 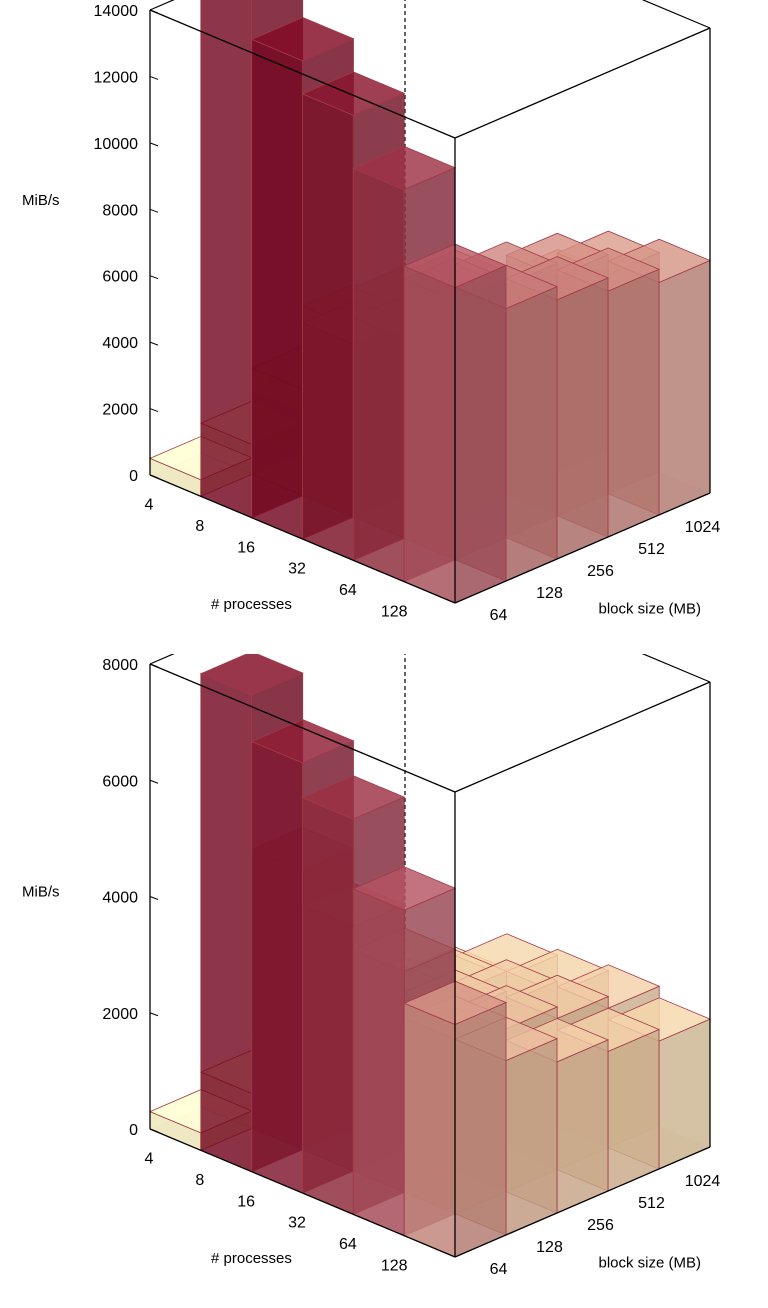 I want to click on z-tick-label: 12000, so click(x=116, y=77).